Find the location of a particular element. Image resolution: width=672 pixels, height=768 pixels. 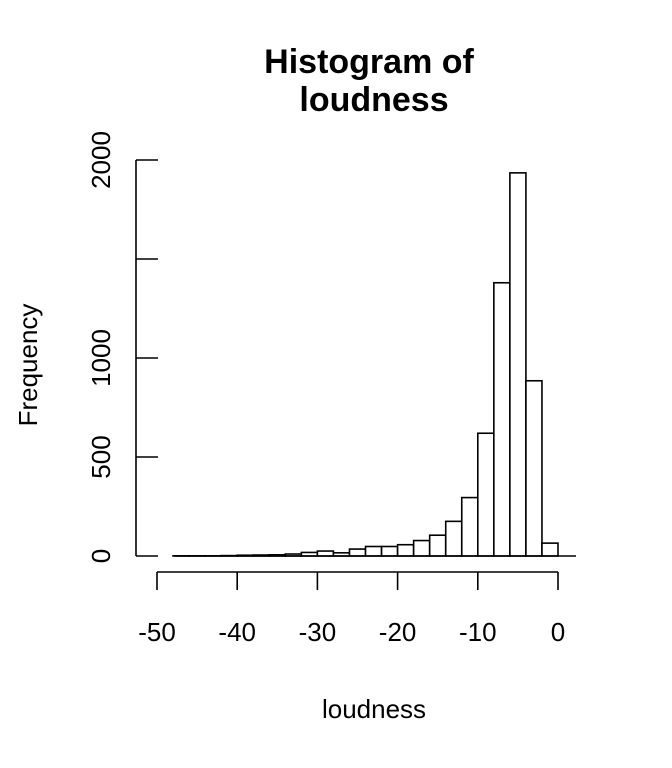

y-tick-label: 1000 is located at coordinates (101, 358).